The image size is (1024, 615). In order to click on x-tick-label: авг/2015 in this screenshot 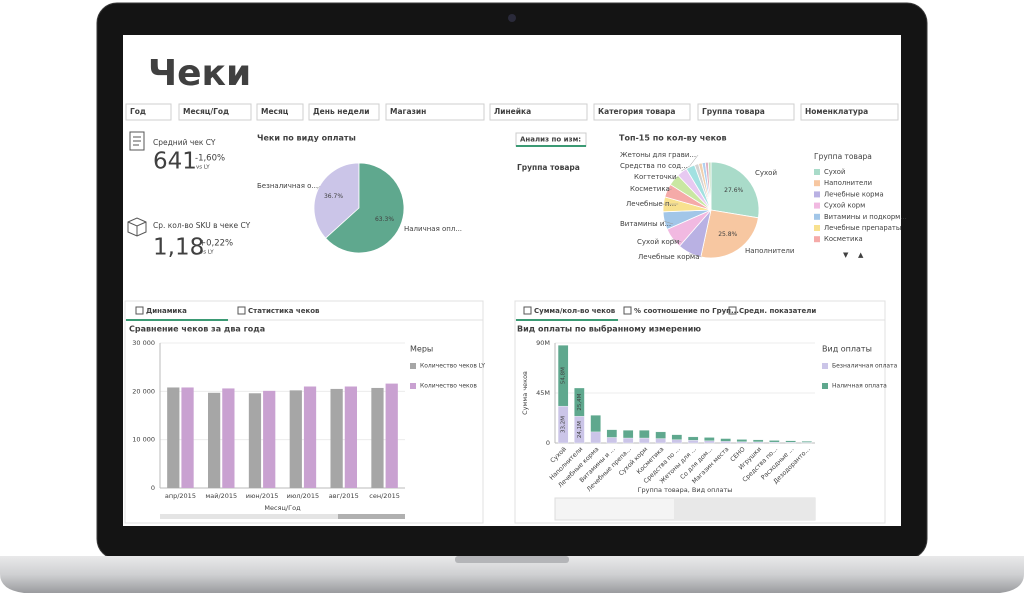, I will do `click(344, 496)`.